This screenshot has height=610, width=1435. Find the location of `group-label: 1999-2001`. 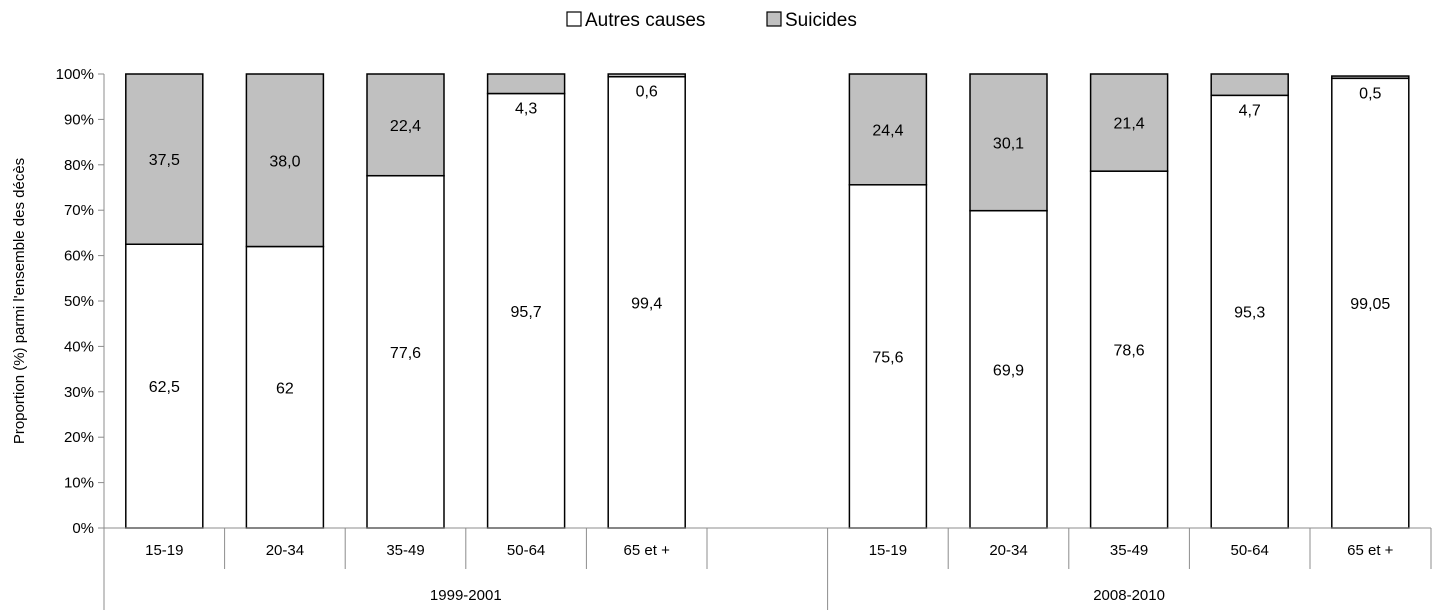

group-label: 1999-2001 is located at coordinates (466, 595).